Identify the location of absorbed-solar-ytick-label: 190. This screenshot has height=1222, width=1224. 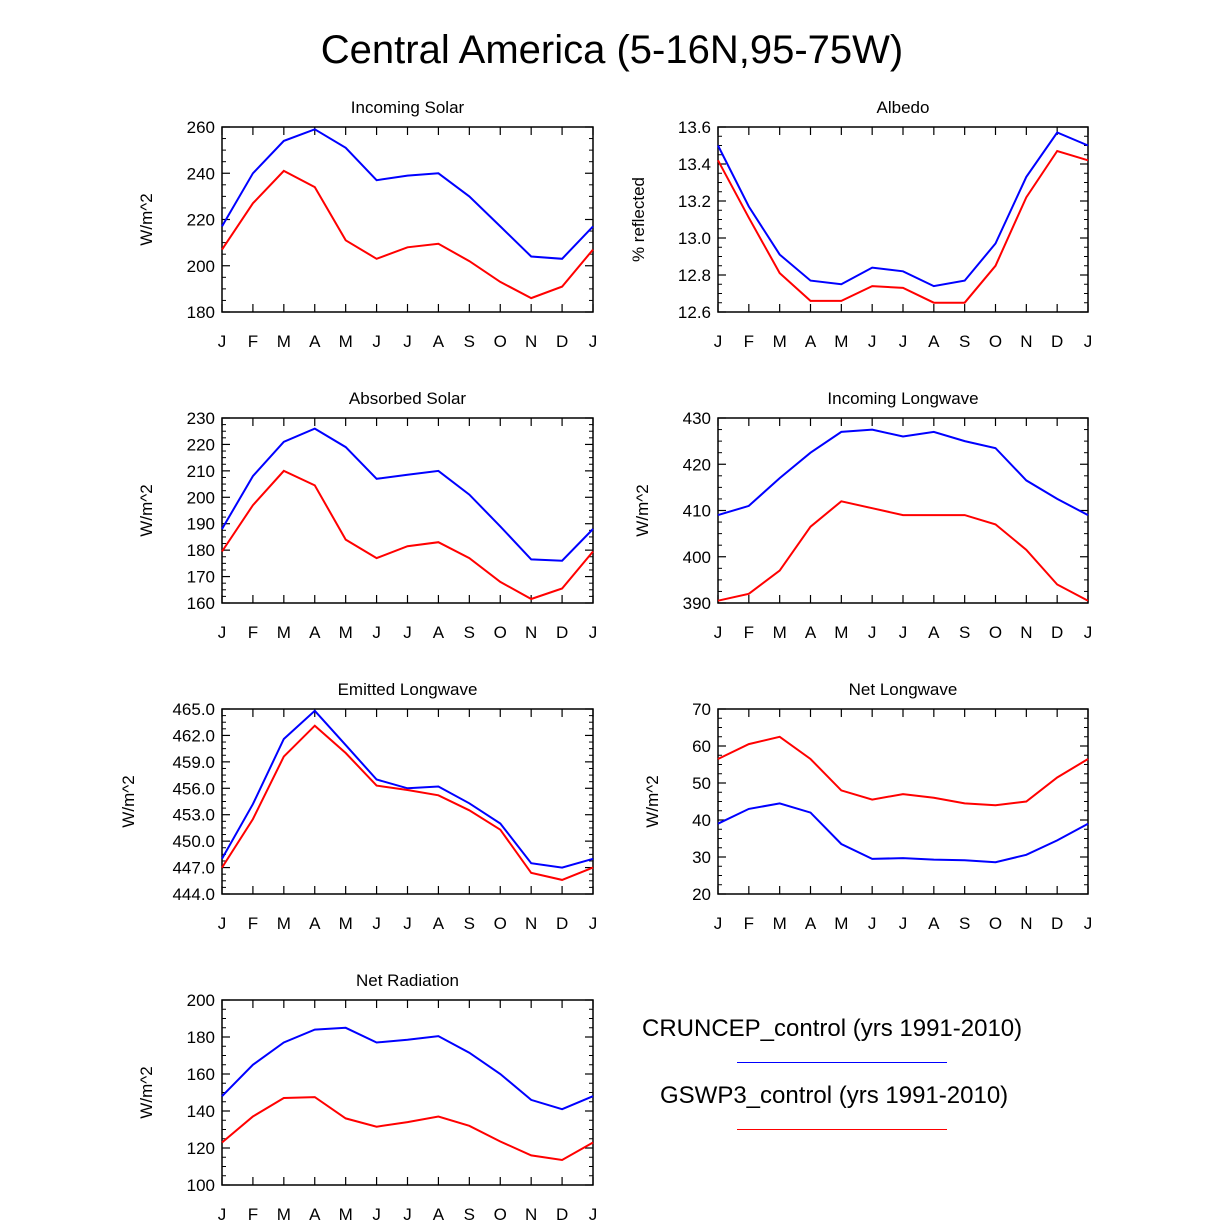
(201, 524).